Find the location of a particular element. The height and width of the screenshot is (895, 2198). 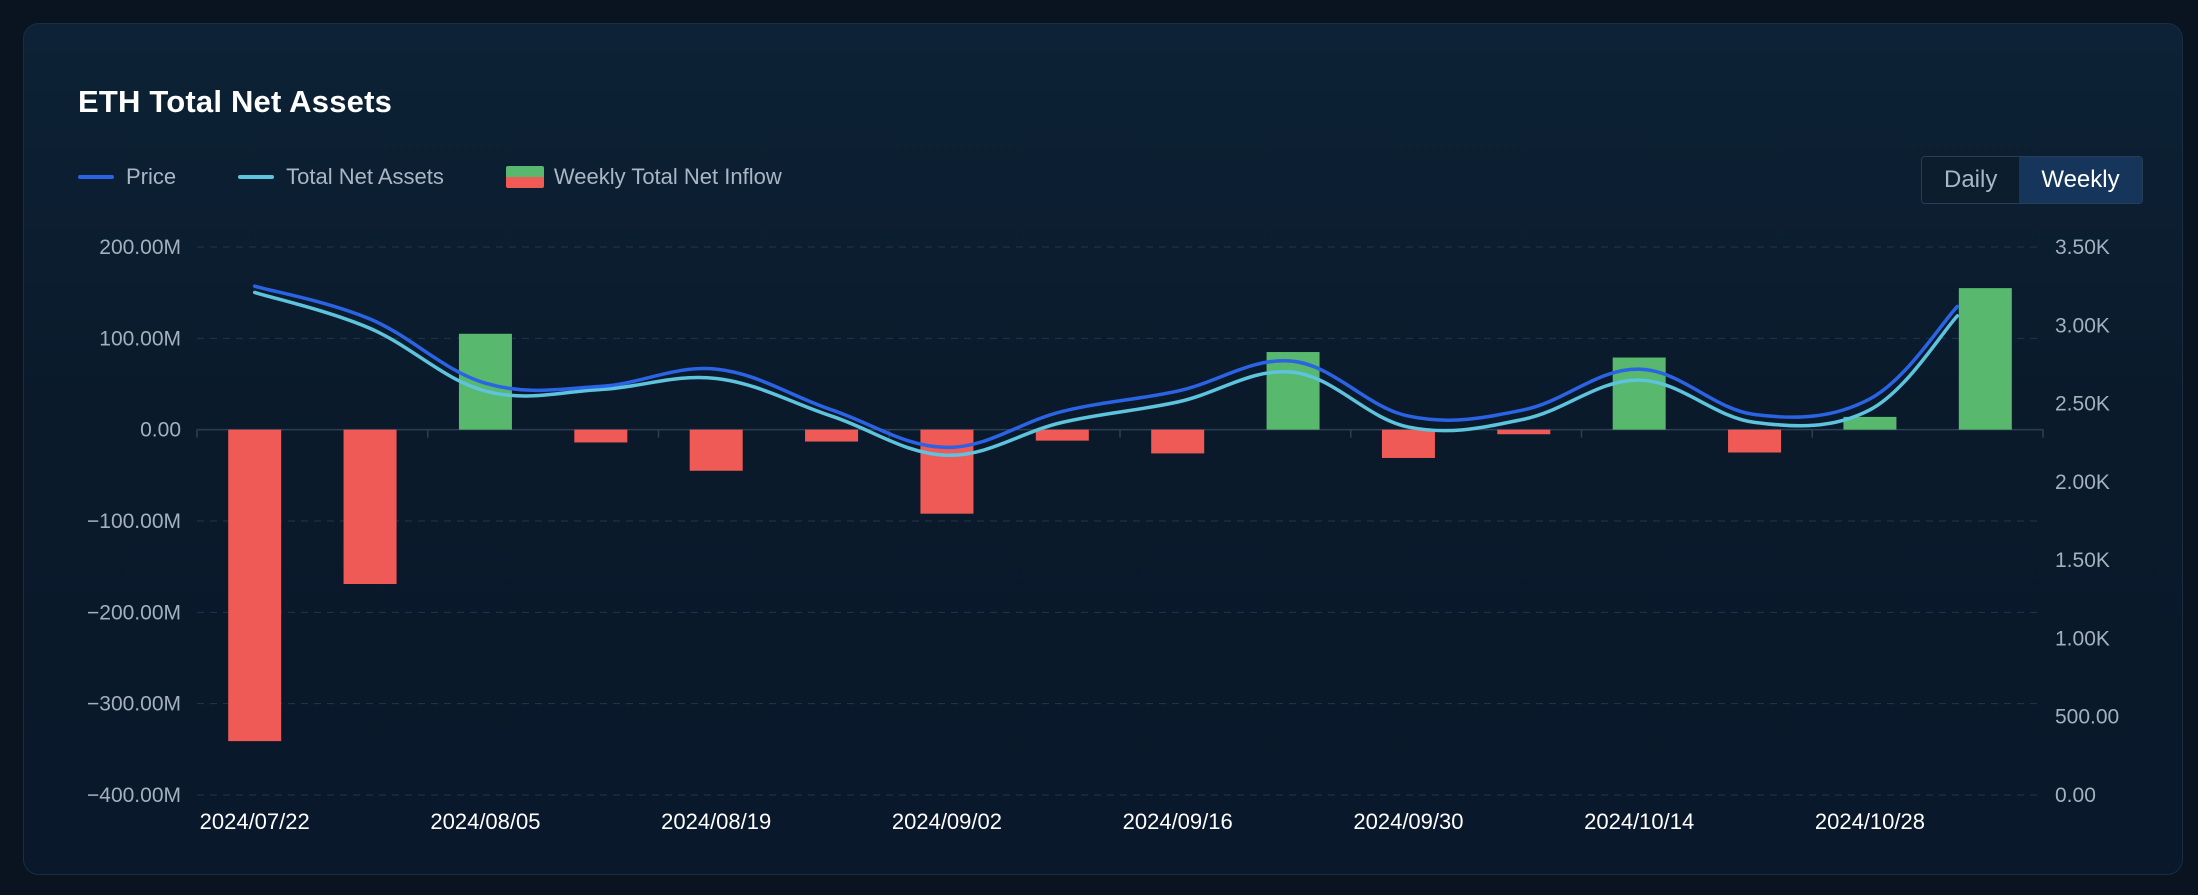

right-tick-label: 1.50K is located at coordinates (2082, 560).